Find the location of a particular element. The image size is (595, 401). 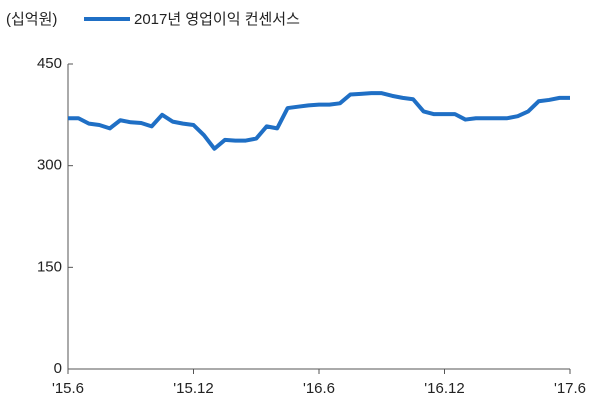

y-tick-label: 150 is located at coordinates (49, 266).